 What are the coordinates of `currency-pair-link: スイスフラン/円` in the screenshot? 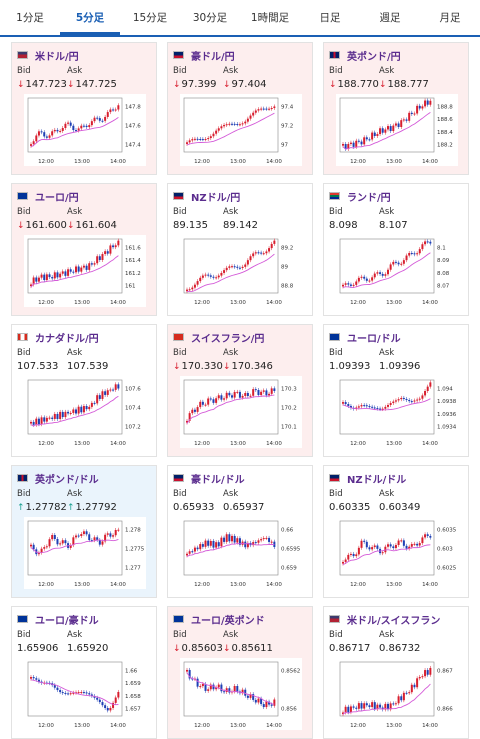 It's located at (228, 339).